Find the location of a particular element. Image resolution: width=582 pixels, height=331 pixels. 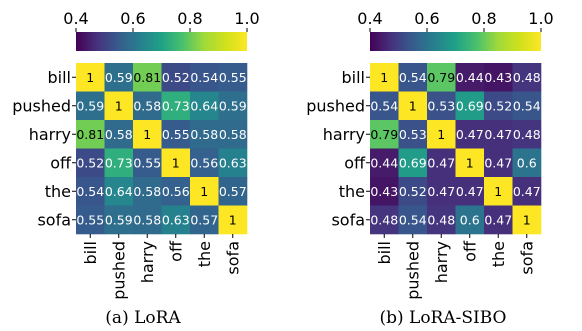

cell-value-label: 0.56 is located at coordinates (204, 162).